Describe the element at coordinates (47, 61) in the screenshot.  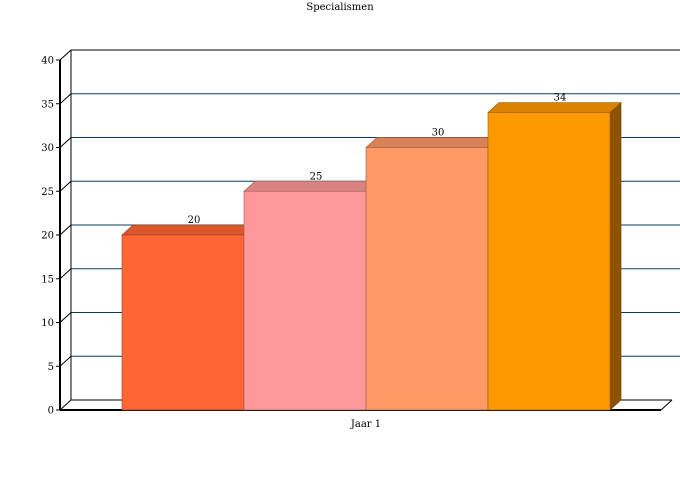
I see `y-tick-label: 40` at that location.